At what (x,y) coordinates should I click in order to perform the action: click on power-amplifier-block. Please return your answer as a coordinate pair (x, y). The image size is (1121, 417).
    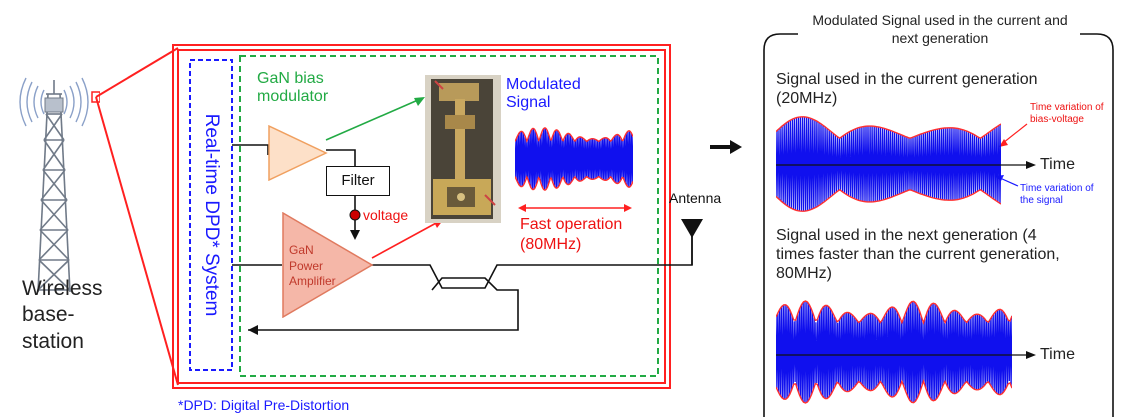
    Looking at the image, I should click on (328, 265).